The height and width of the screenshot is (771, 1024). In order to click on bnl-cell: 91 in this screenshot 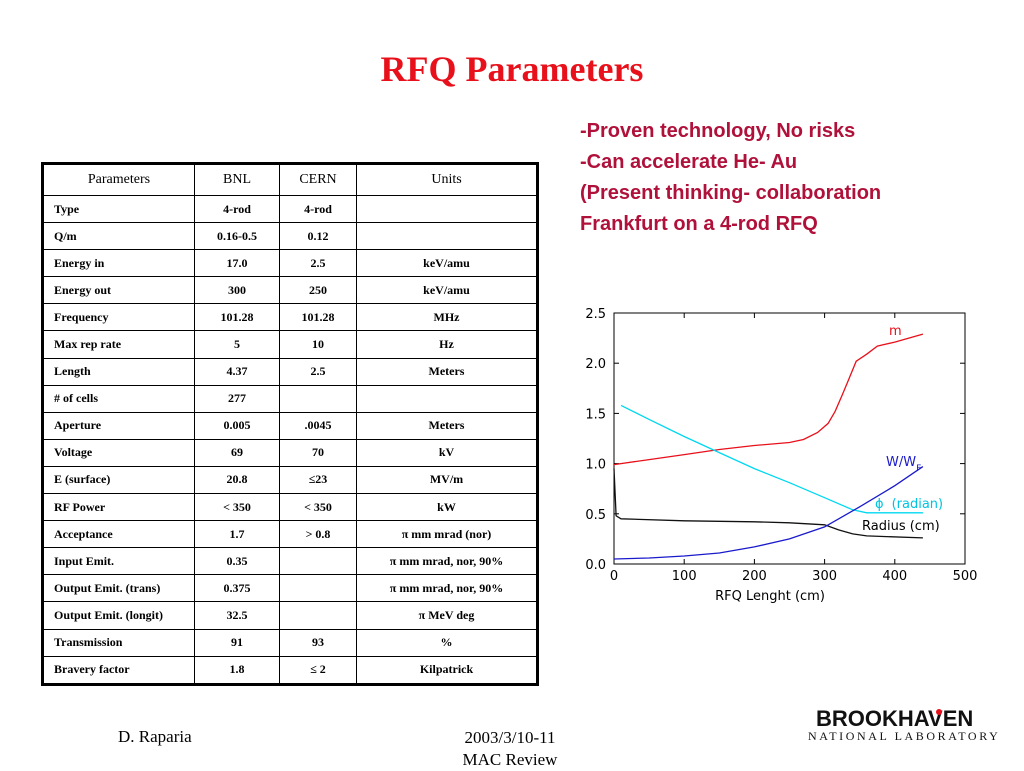, I will do `click(237, 642)`.